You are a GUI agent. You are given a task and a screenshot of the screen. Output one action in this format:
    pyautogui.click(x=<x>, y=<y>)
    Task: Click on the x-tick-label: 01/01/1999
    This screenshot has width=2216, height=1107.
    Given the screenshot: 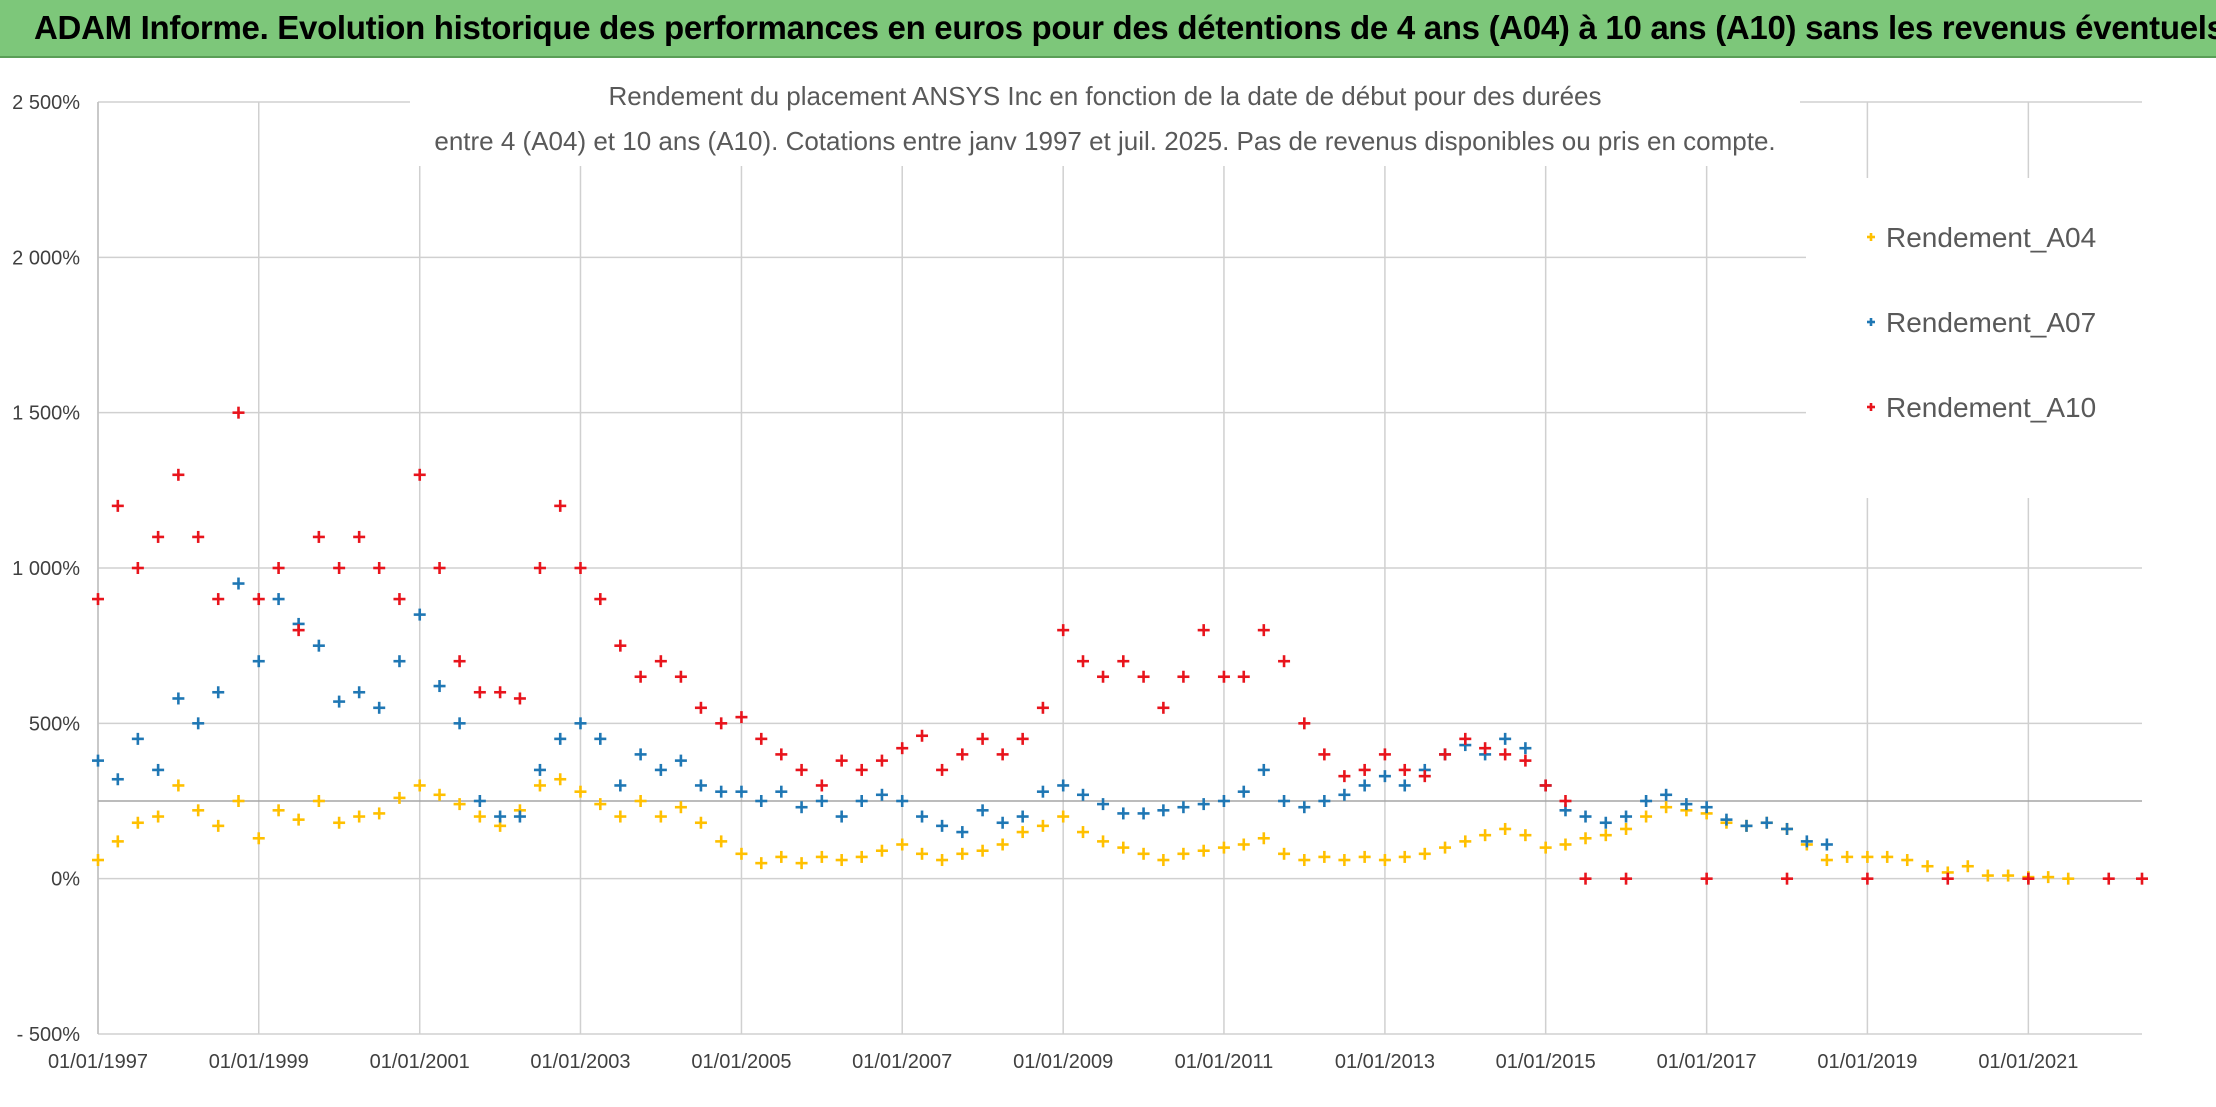 What is the action you would take?
    pyautogui.click(x=259, y=1062)
    